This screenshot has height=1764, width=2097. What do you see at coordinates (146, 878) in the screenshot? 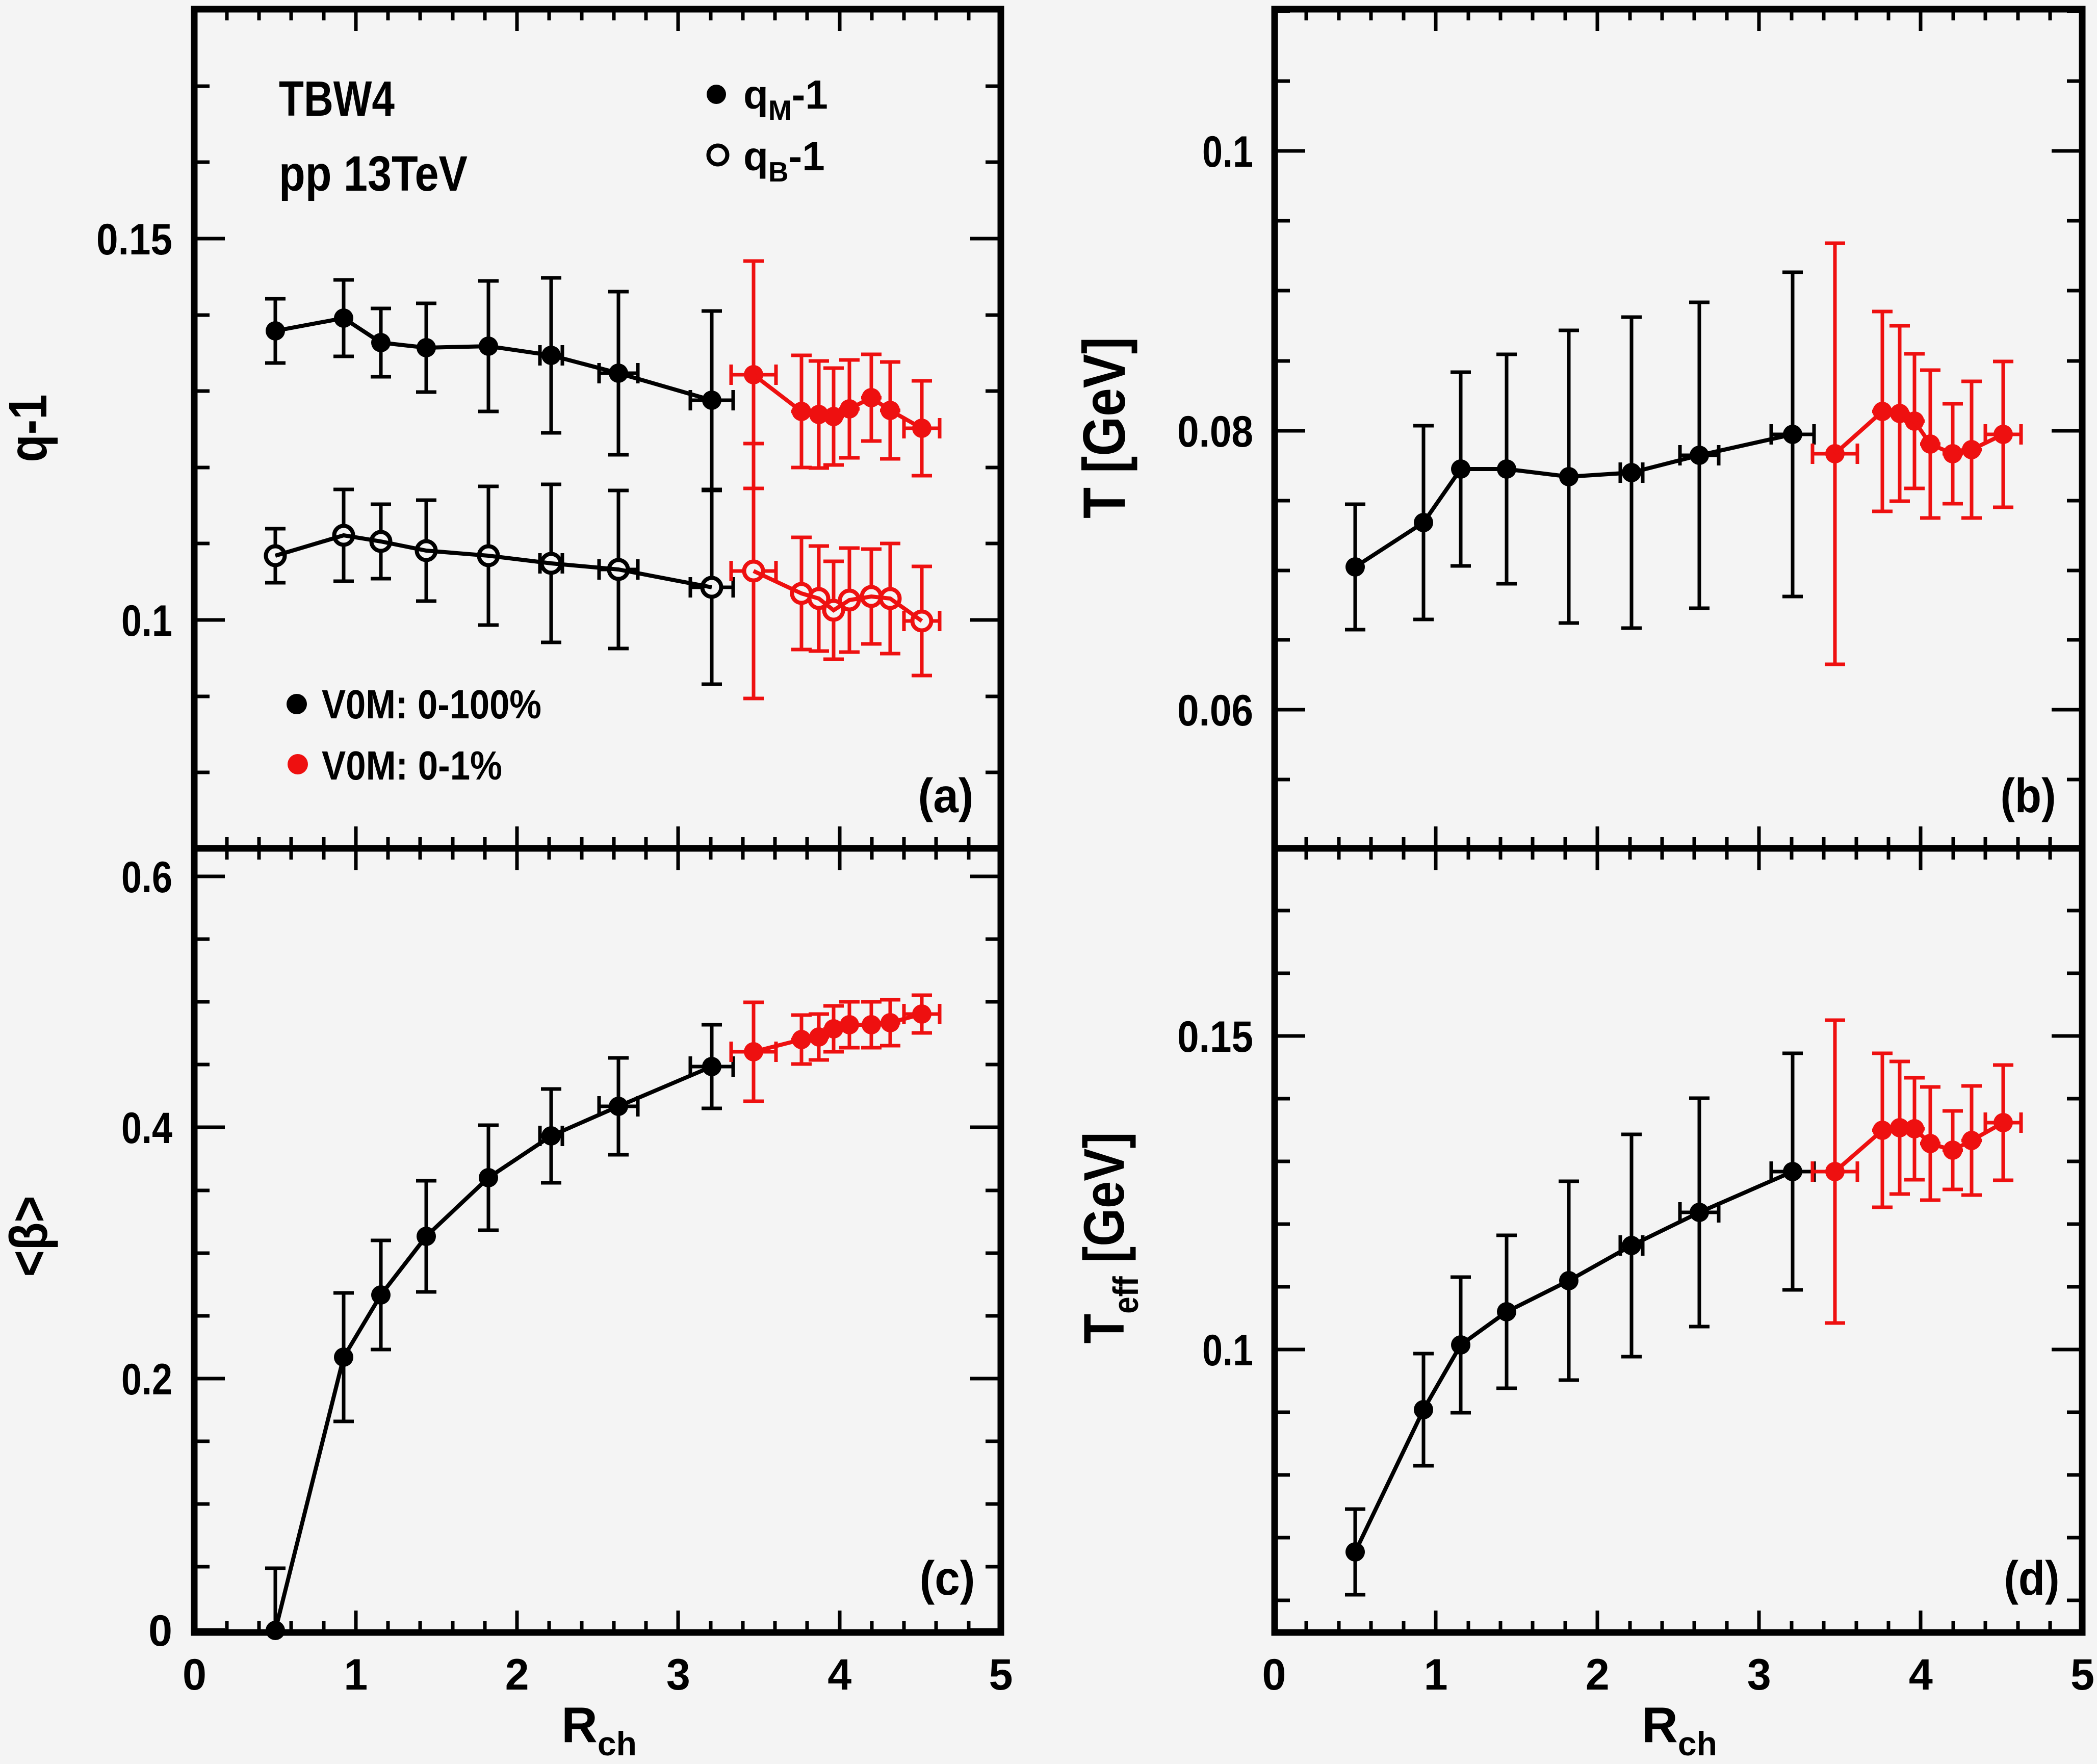
I see `svg-text: 0.6` at bounding box center [146, 878].